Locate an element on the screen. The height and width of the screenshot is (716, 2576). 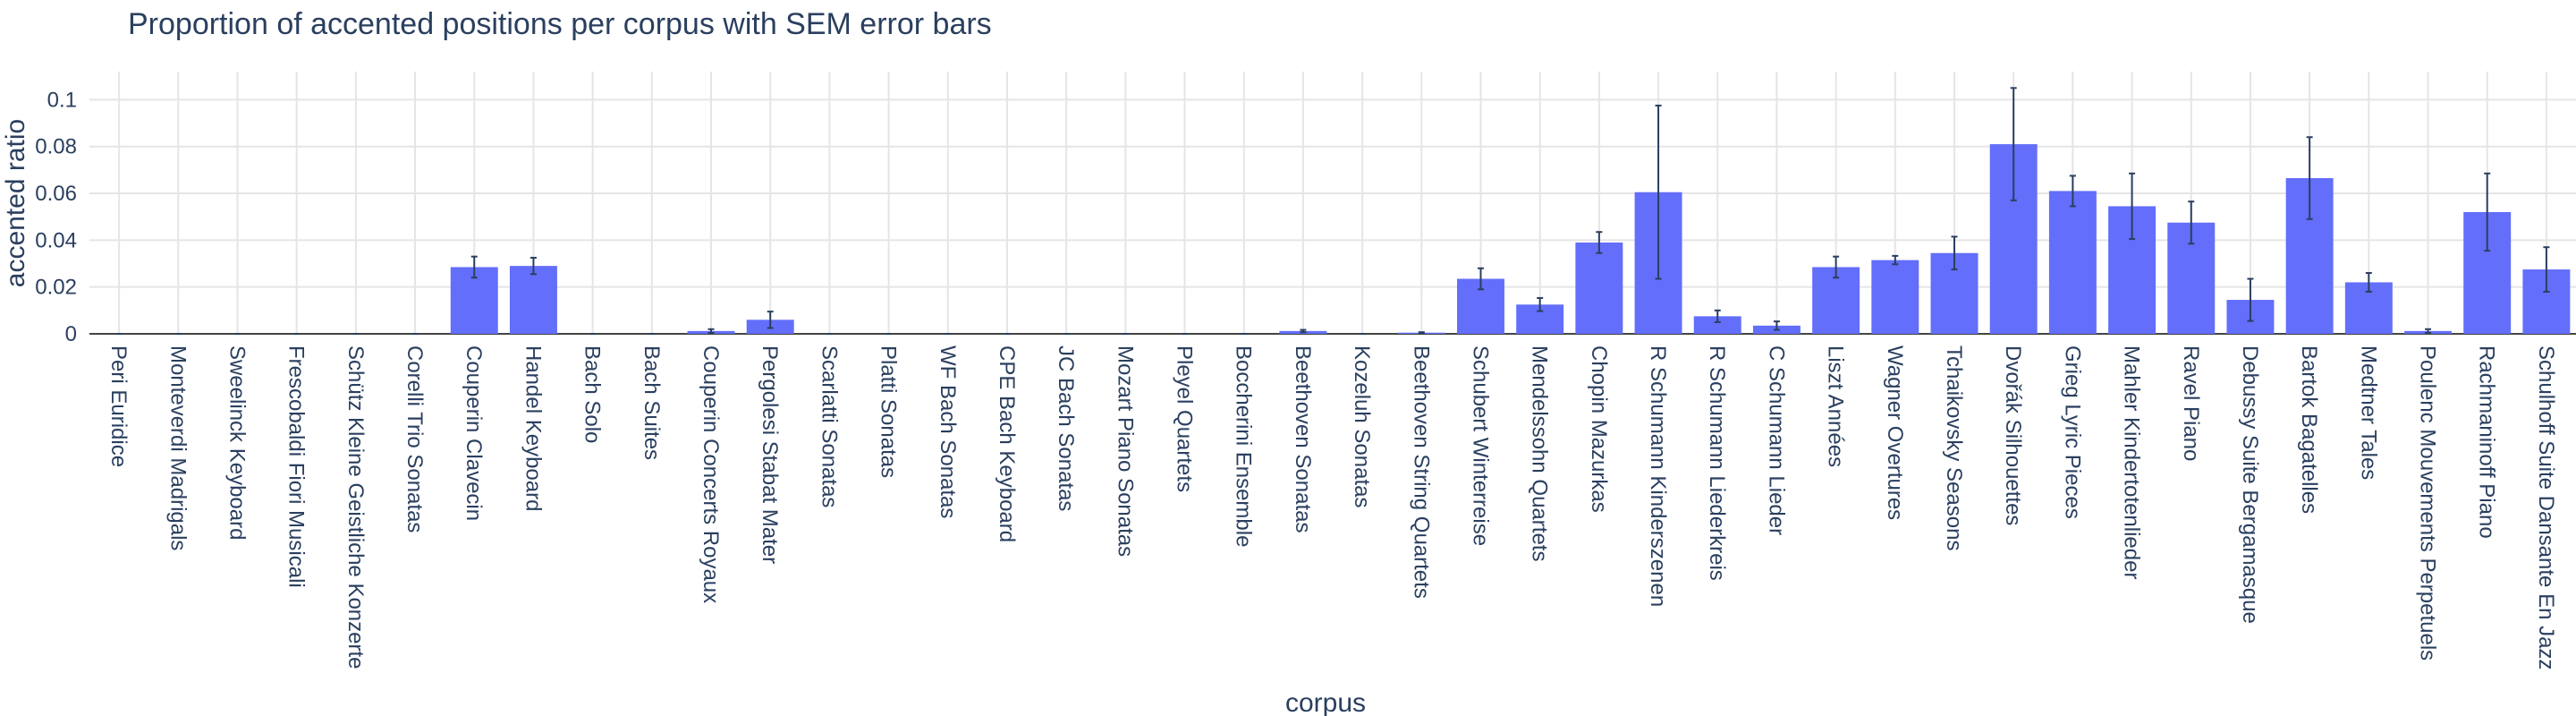
x-tick-label: Schubert Winterreise is located at coordinates (1480, 445).